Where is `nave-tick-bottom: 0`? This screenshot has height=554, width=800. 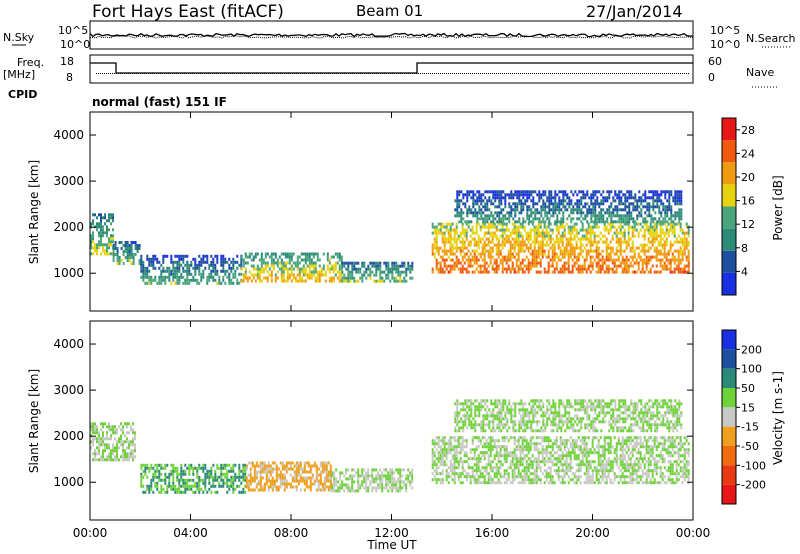 nave-tick-bottom: 0 is located at coordinates (711, 77).